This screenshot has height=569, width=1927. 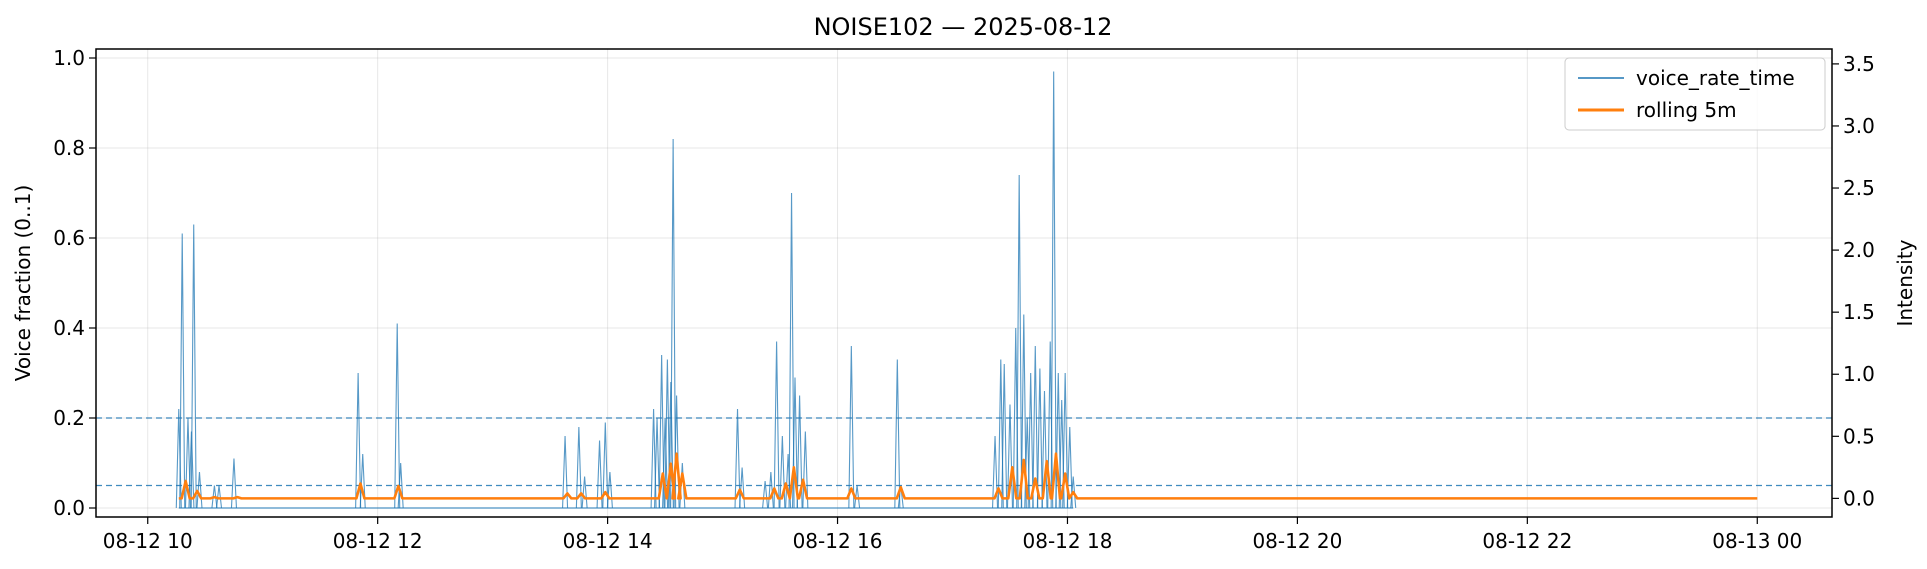 What do you see at coordinates (838, 541) in the screenshot?
I see `x-tick-label: 08-12 16` at bounding box center [838, 541].